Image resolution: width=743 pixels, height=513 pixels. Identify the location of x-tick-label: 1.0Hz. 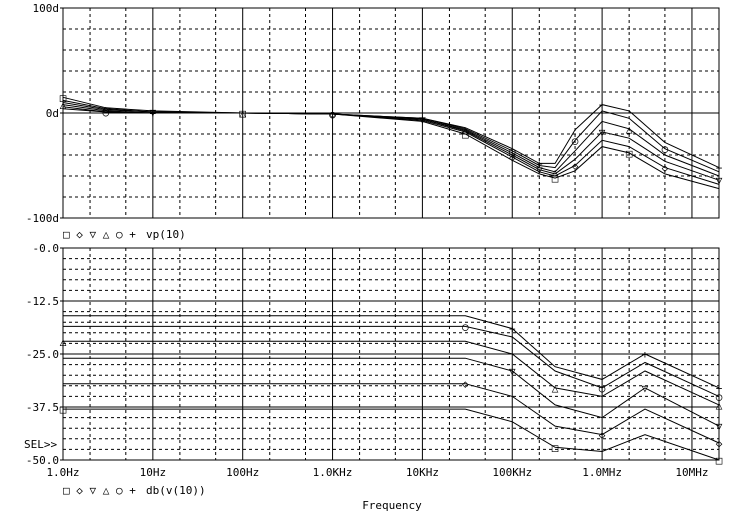
(62, 472).